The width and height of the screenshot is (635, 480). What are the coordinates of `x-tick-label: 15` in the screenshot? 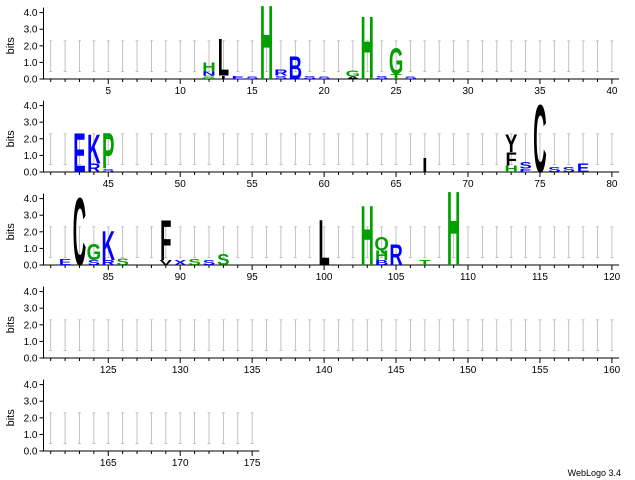 It's located at (253, 91).